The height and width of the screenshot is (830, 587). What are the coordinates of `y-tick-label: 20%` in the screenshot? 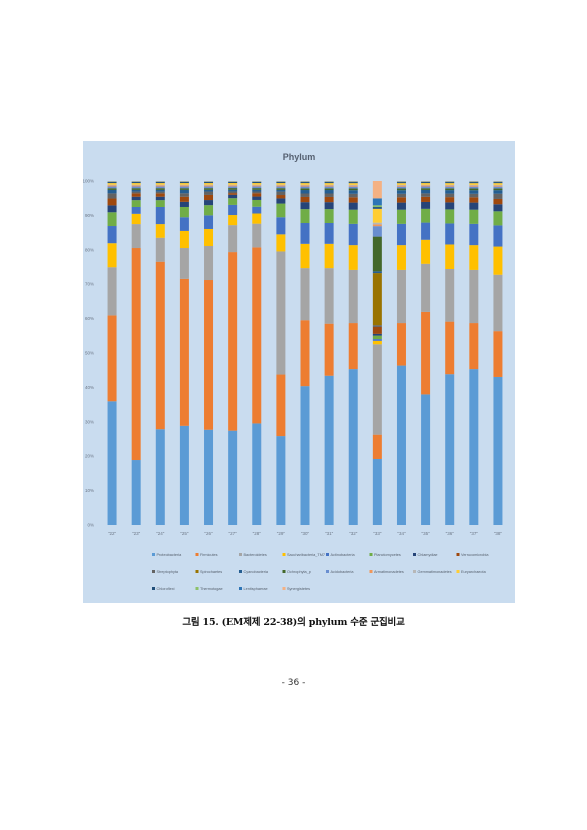 It's located at (89, 456).